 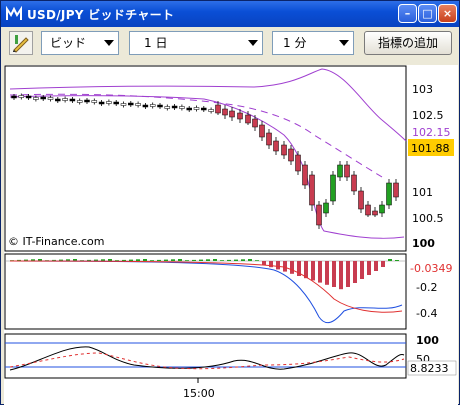 I want to click on price-tick-102-5: 102.5, so click(x=428, y=115).